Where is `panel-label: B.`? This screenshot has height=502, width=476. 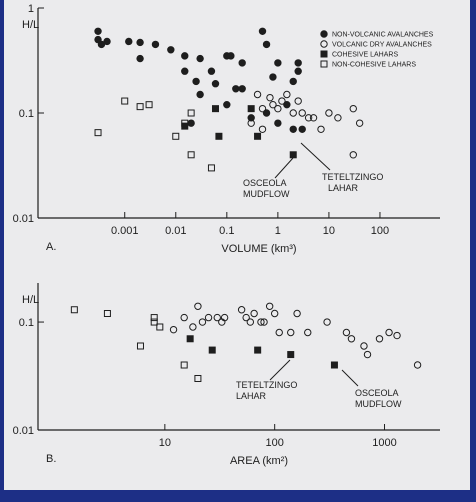 panel-label: B. is located at coordinates (51, 459).